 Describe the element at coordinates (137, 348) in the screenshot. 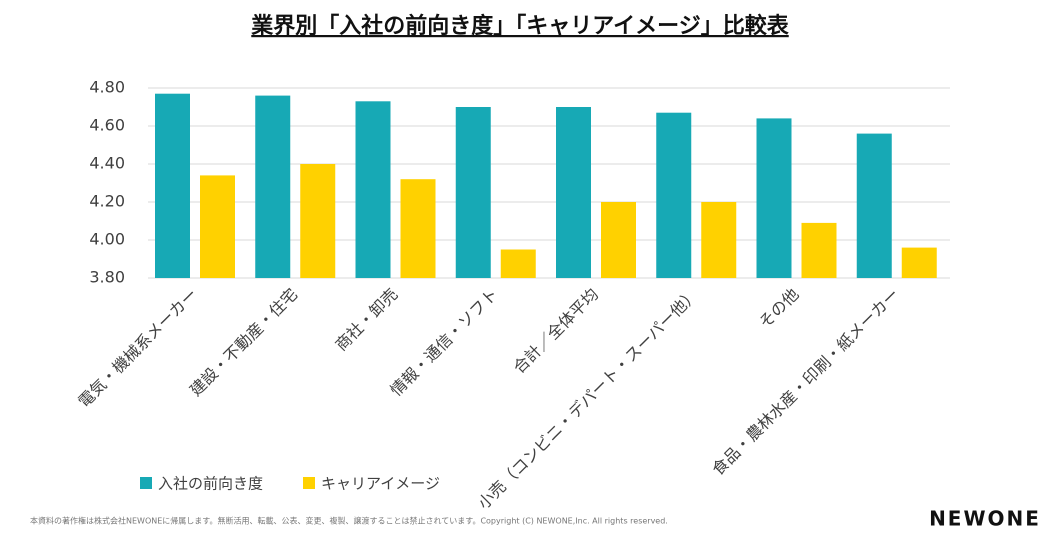

I see `x-tick-label: 電気・機械系メーカー` at that location.